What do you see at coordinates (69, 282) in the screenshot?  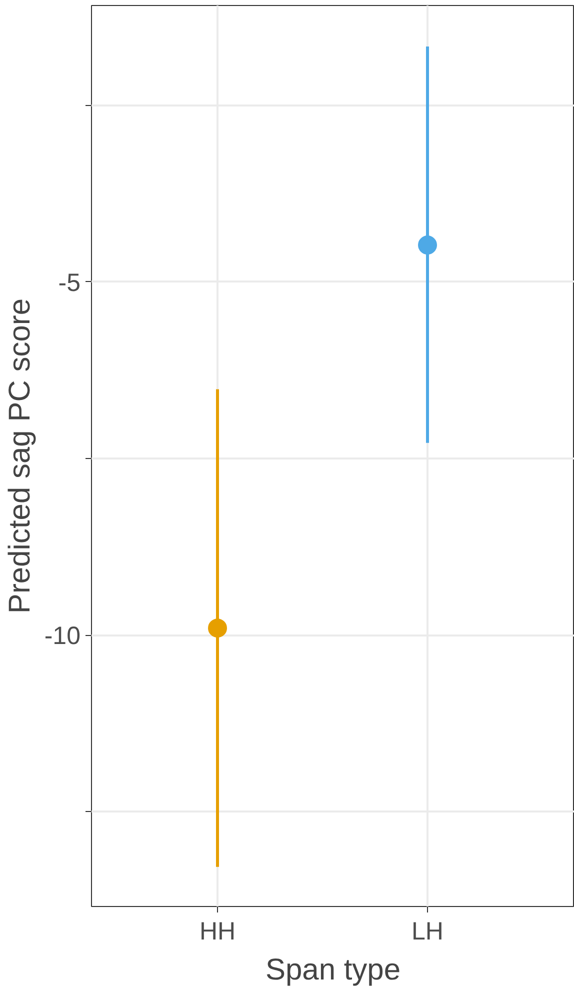 I see `y-tick-label: -5` at bounding box center [69, 282].